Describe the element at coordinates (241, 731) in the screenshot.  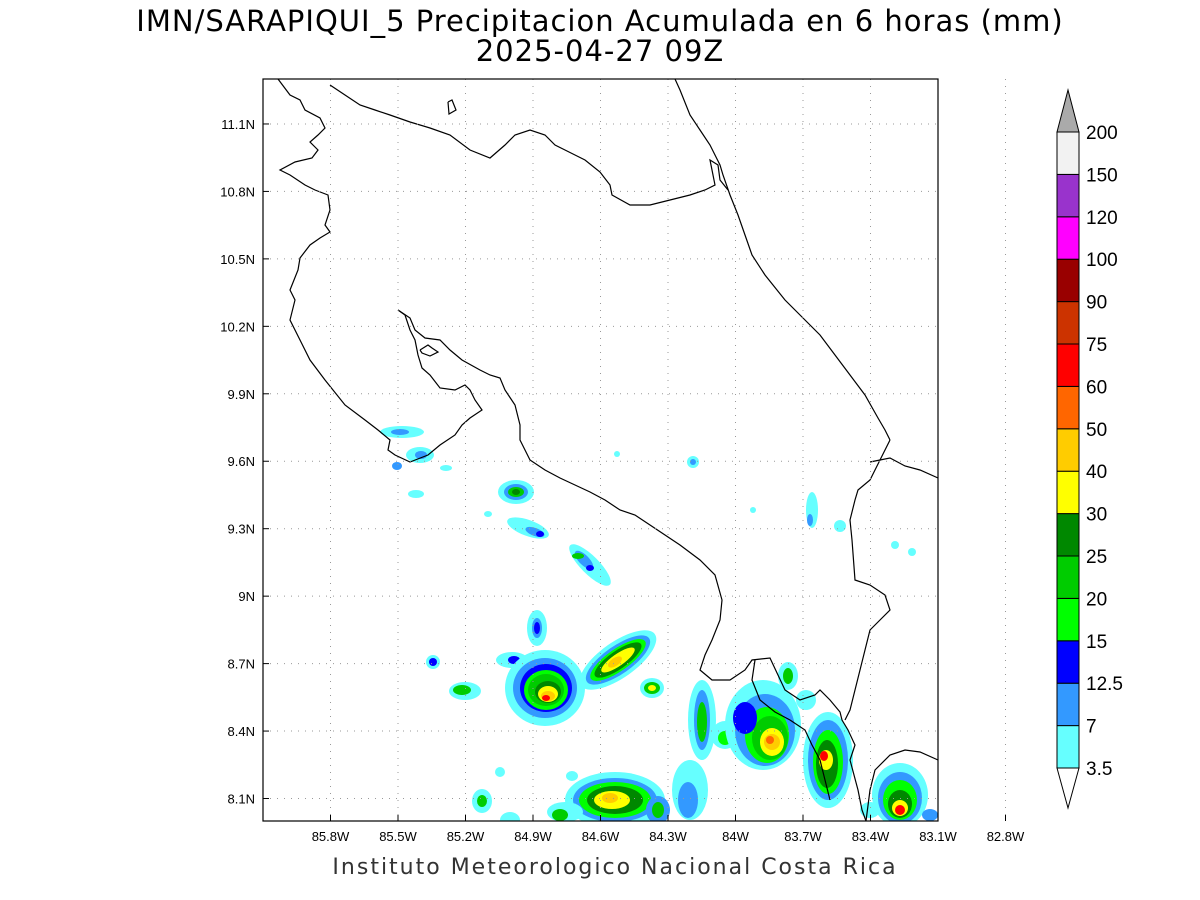
I see `lat-tick-label: 8.4N` at that location.